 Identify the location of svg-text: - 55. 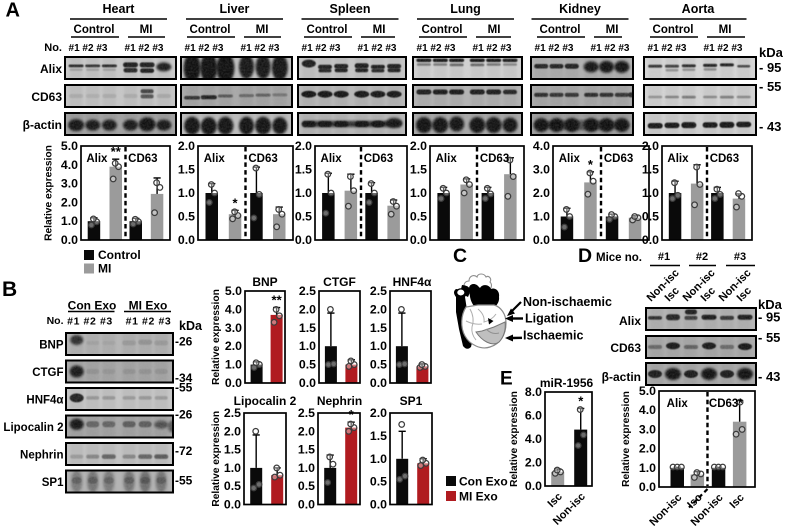
(769, 337).